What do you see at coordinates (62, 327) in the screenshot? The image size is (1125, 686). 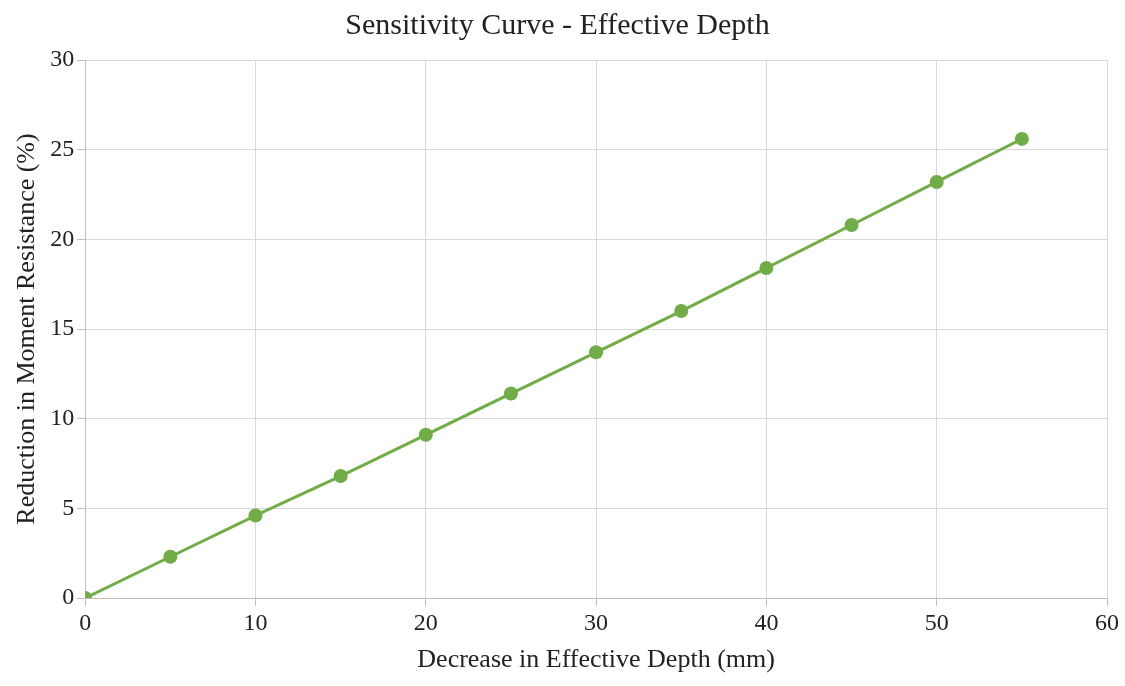 I see `y-tick-label: 15` at bounding box center [62, 327].